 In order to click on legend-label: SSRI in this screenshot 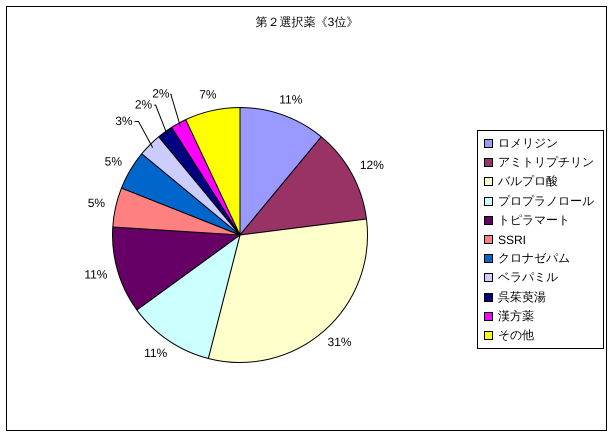, I will do `click(512, 239)`.